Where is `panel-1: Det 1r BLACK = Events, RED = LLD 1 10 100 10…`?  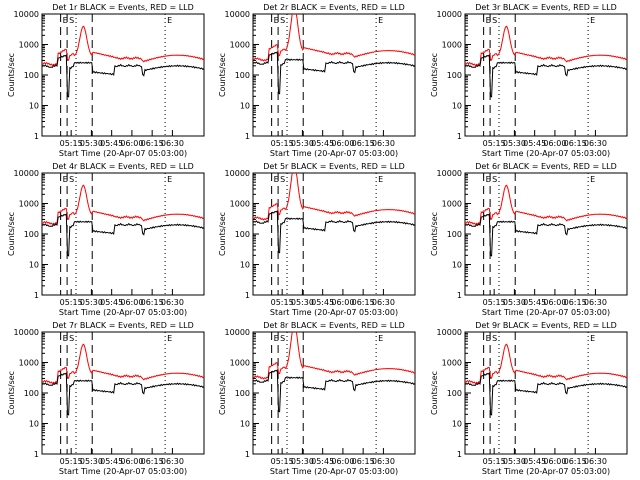 panel-1: Det 1r BLACK = Events, RED = LLD 1 10 100 10… is located at coordinates (106, 80).